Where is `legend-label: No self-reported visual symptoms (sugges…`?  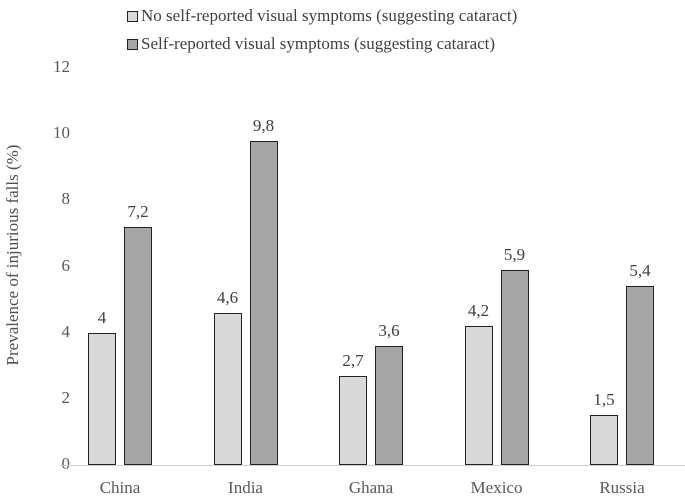 legend-label: No self-reported visual symptoms (sugges… is located at coordinates (329, 15).